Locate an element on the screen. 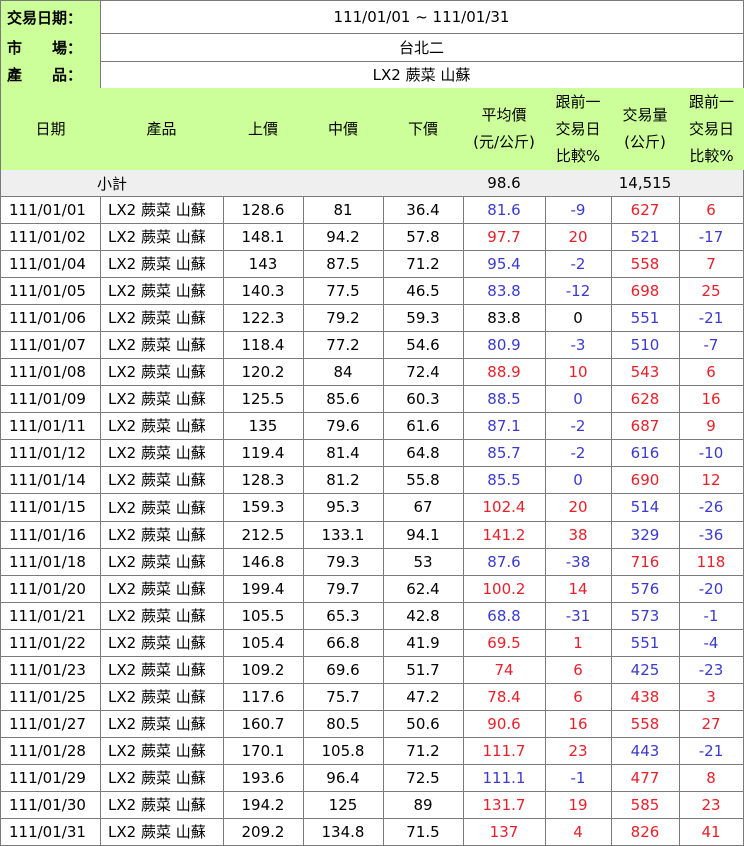 The image size is (744, 846). low-price: 57.8 is located at coordinates (423, 237).